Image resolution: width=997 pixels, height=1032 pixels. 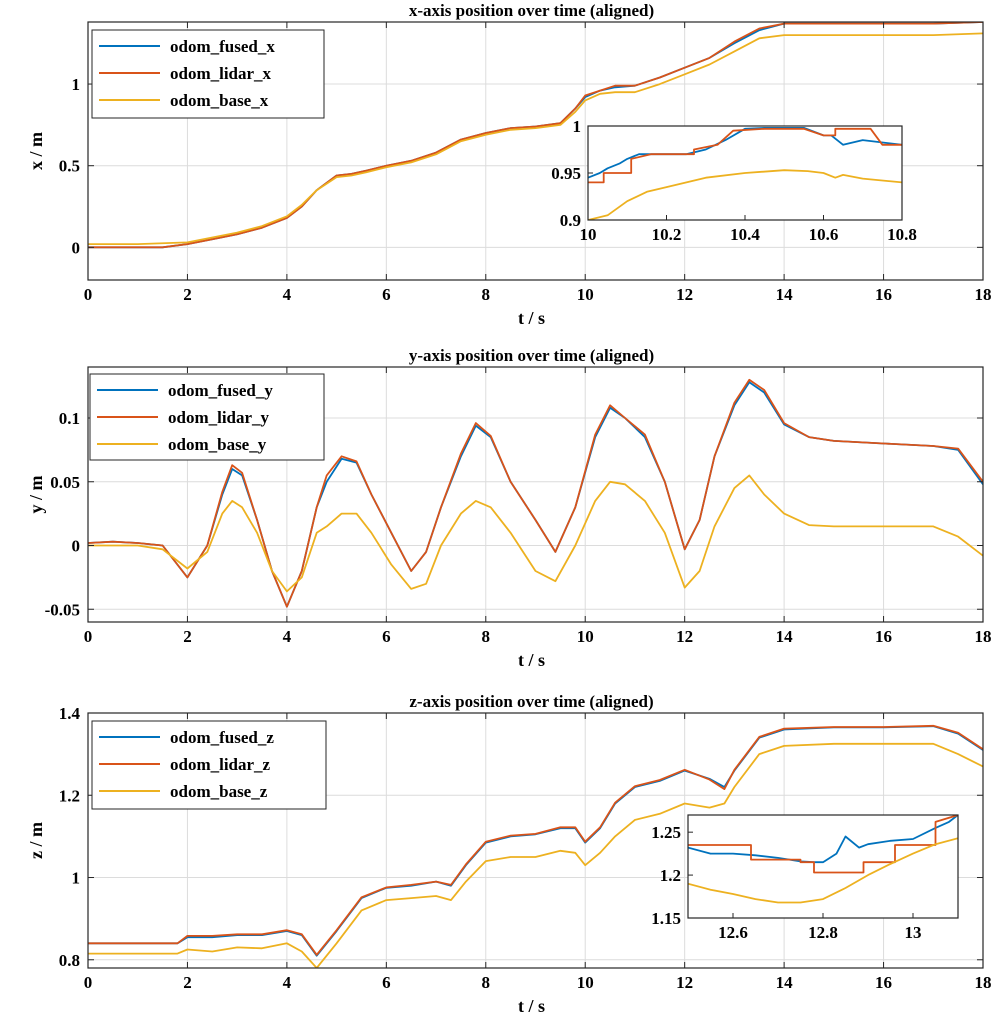 I want to click on inset-series-line-odom_base_x, so click(x=745, y=194).